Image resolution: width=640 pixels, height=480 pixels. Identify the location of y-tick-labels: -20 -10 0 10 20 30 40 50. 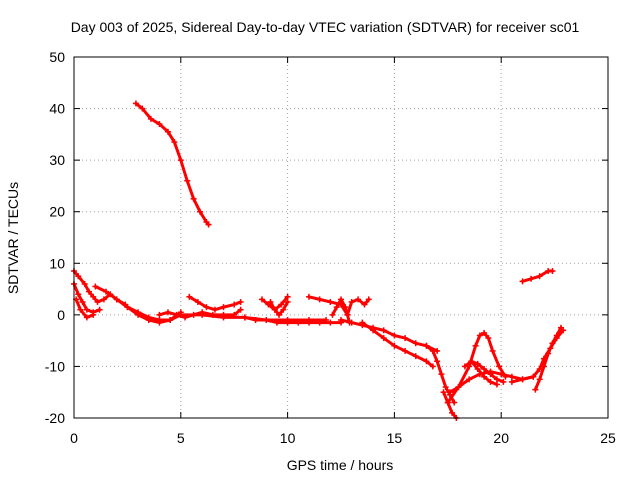
(55, 237).